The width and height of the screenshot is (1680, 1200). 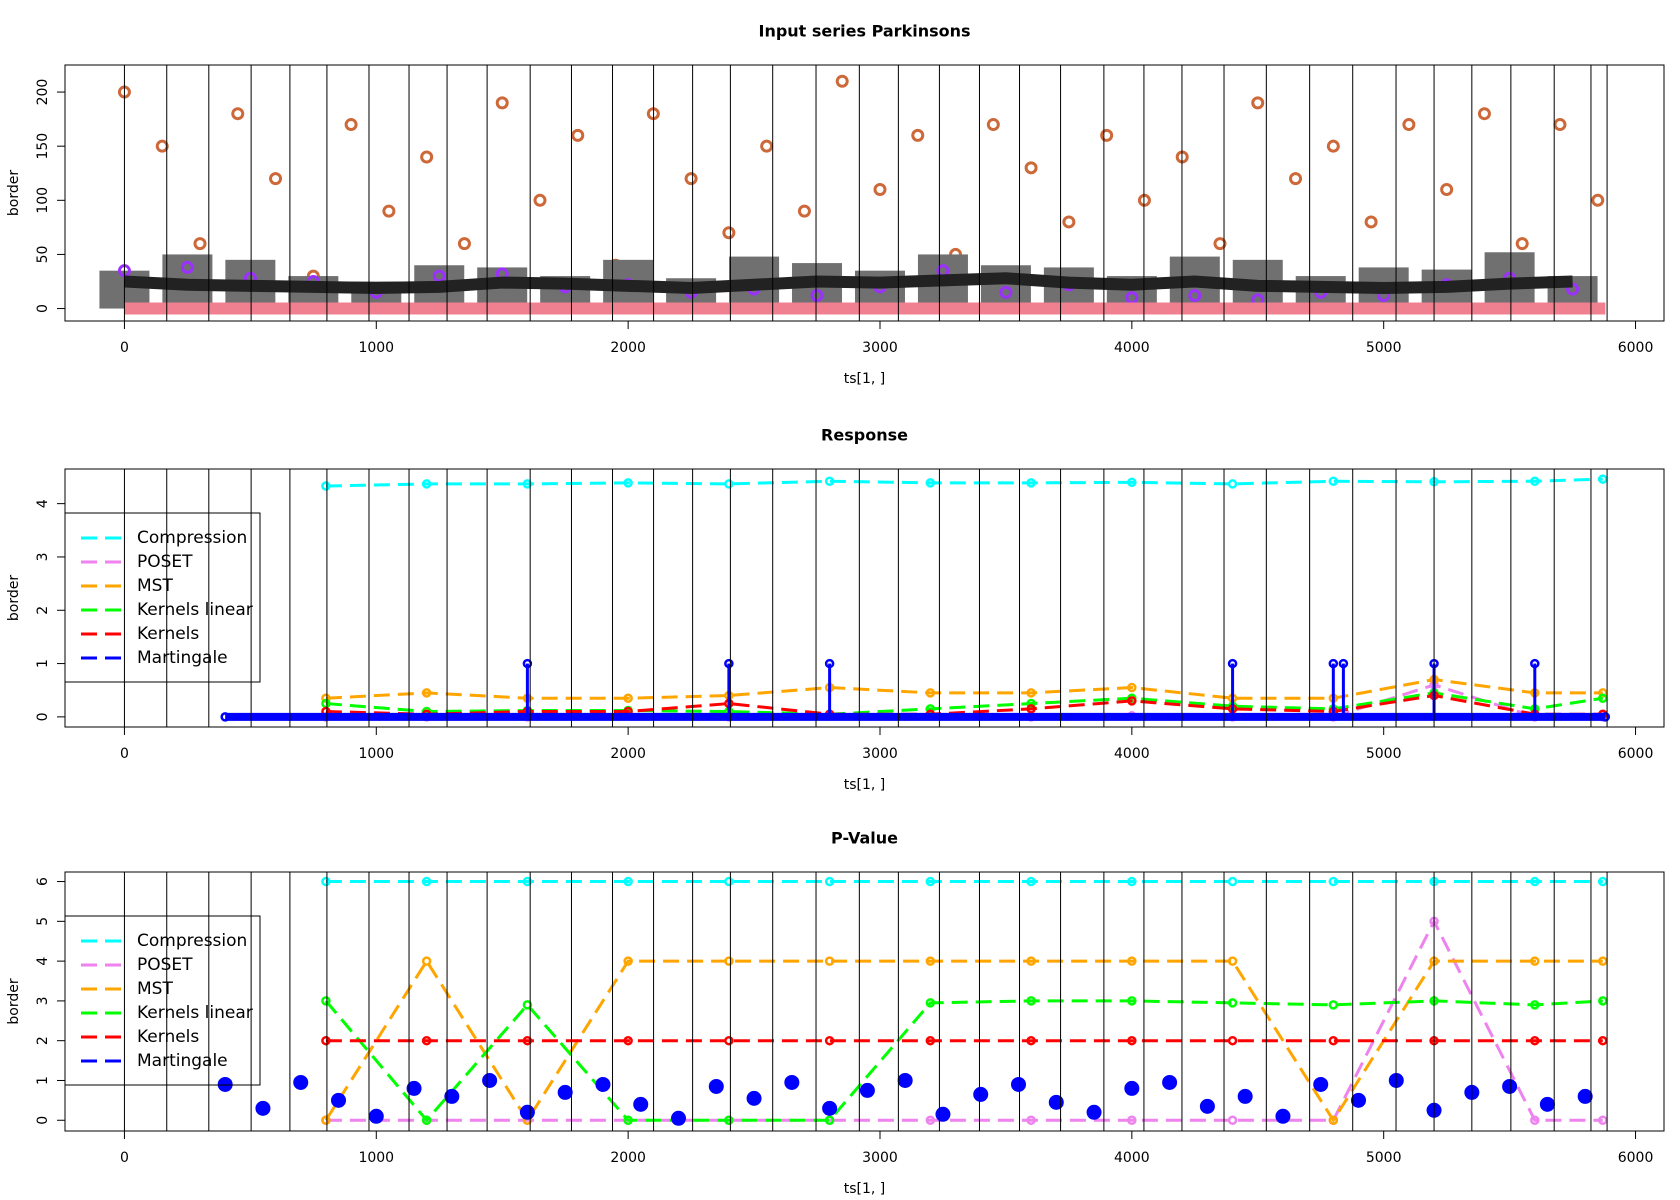 I want to click on y-tick-label: 0, so click(x=43, y=1120).